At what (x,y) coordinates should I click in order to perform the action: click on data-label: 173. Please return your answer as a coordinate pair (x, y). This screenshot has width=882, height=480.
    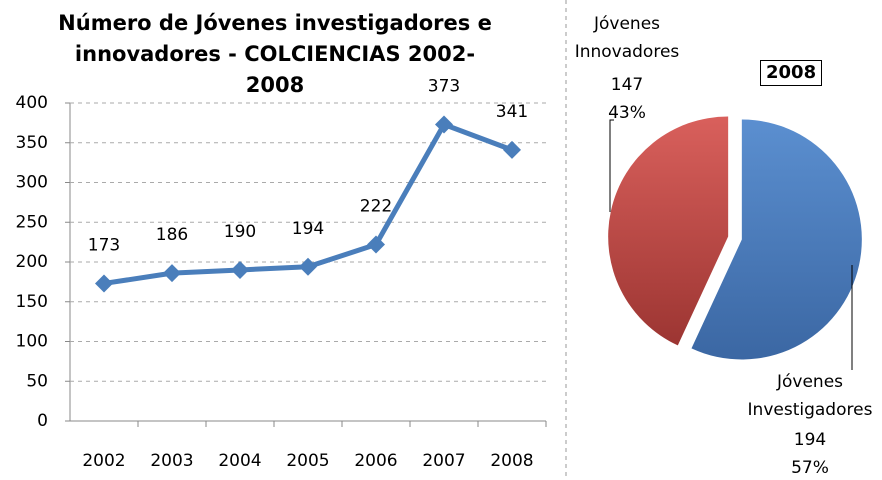
    Looking at the image, I should click on (104, 245).